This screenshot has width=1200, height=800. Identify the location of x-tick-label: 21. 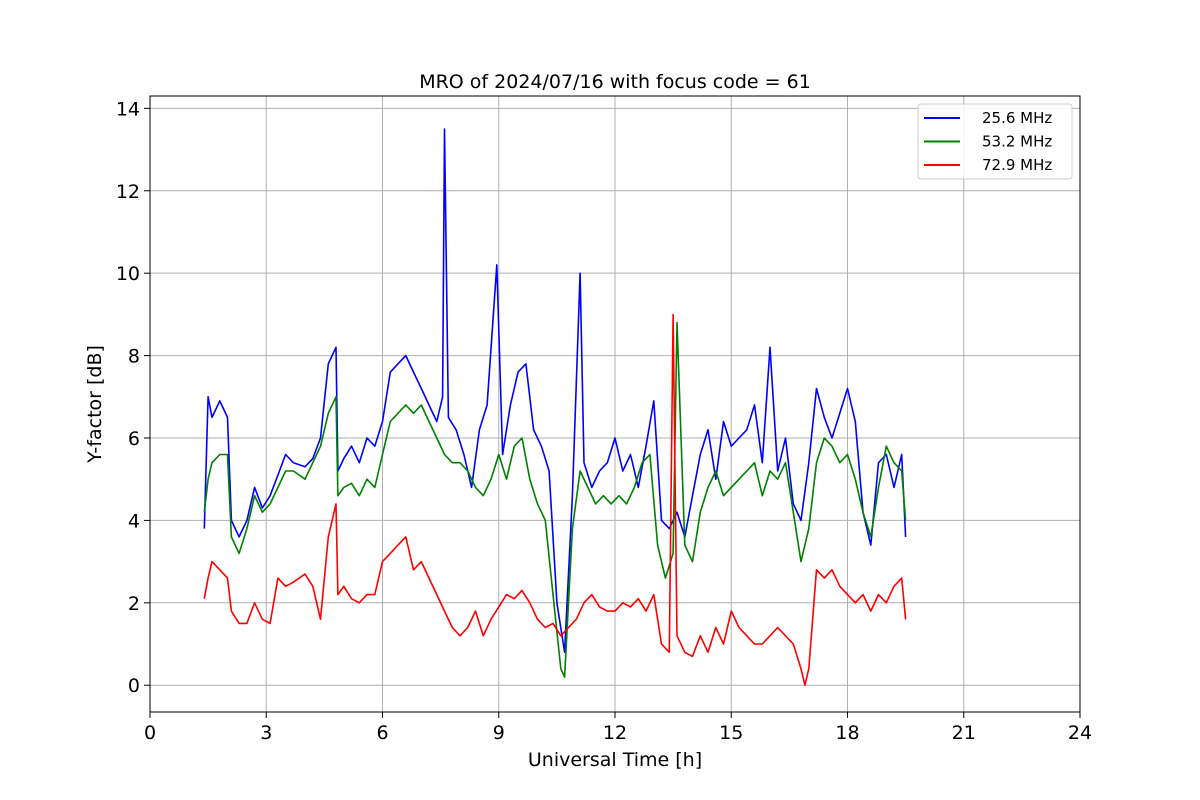
(964, 733).